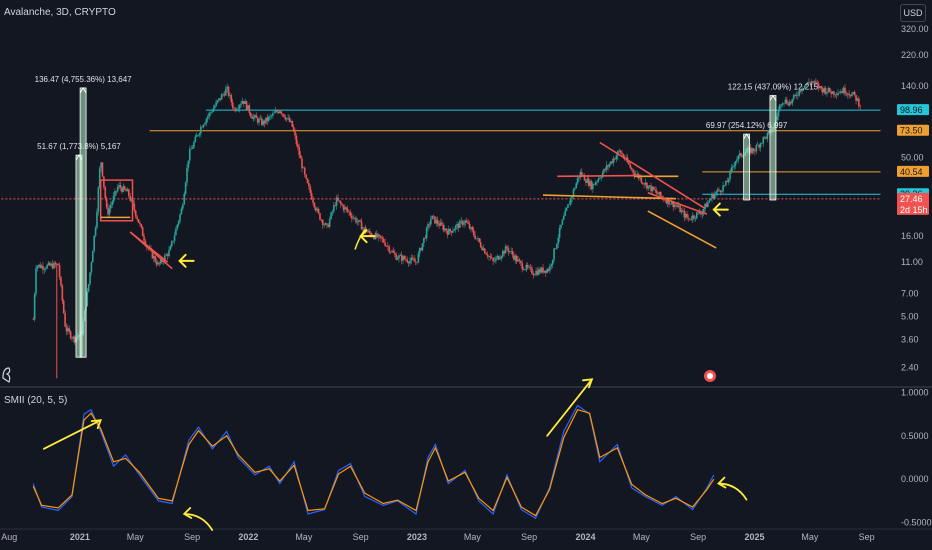 The image size is (932, 550). Describe the element at coordinates (913, 13) in the screenshot. I see `currency-button: USD` at that location.